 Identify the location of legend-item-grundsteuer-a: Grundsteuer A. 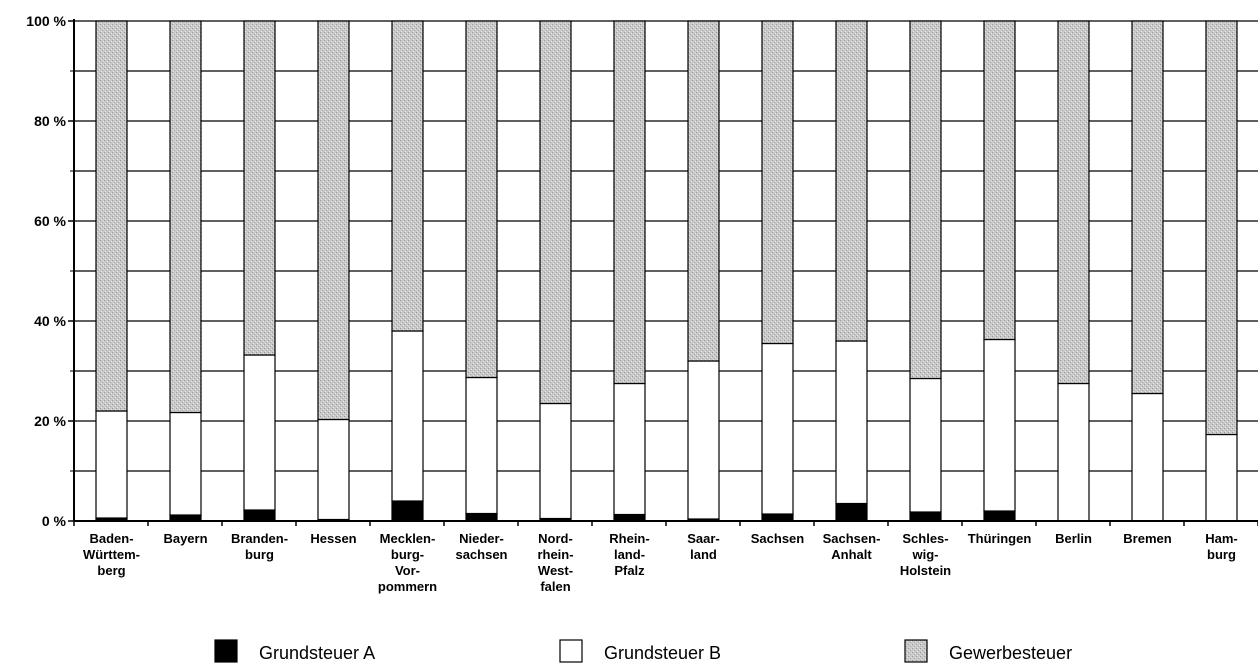
(294, 651).